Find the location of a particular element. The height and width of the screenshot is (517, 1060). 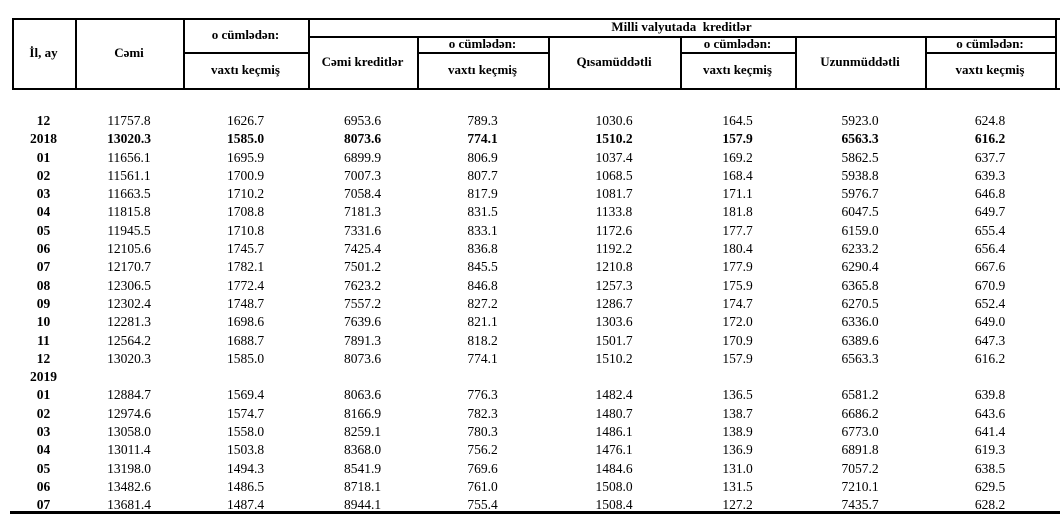

table-row: 2019 is located at coordinates (530, 377).